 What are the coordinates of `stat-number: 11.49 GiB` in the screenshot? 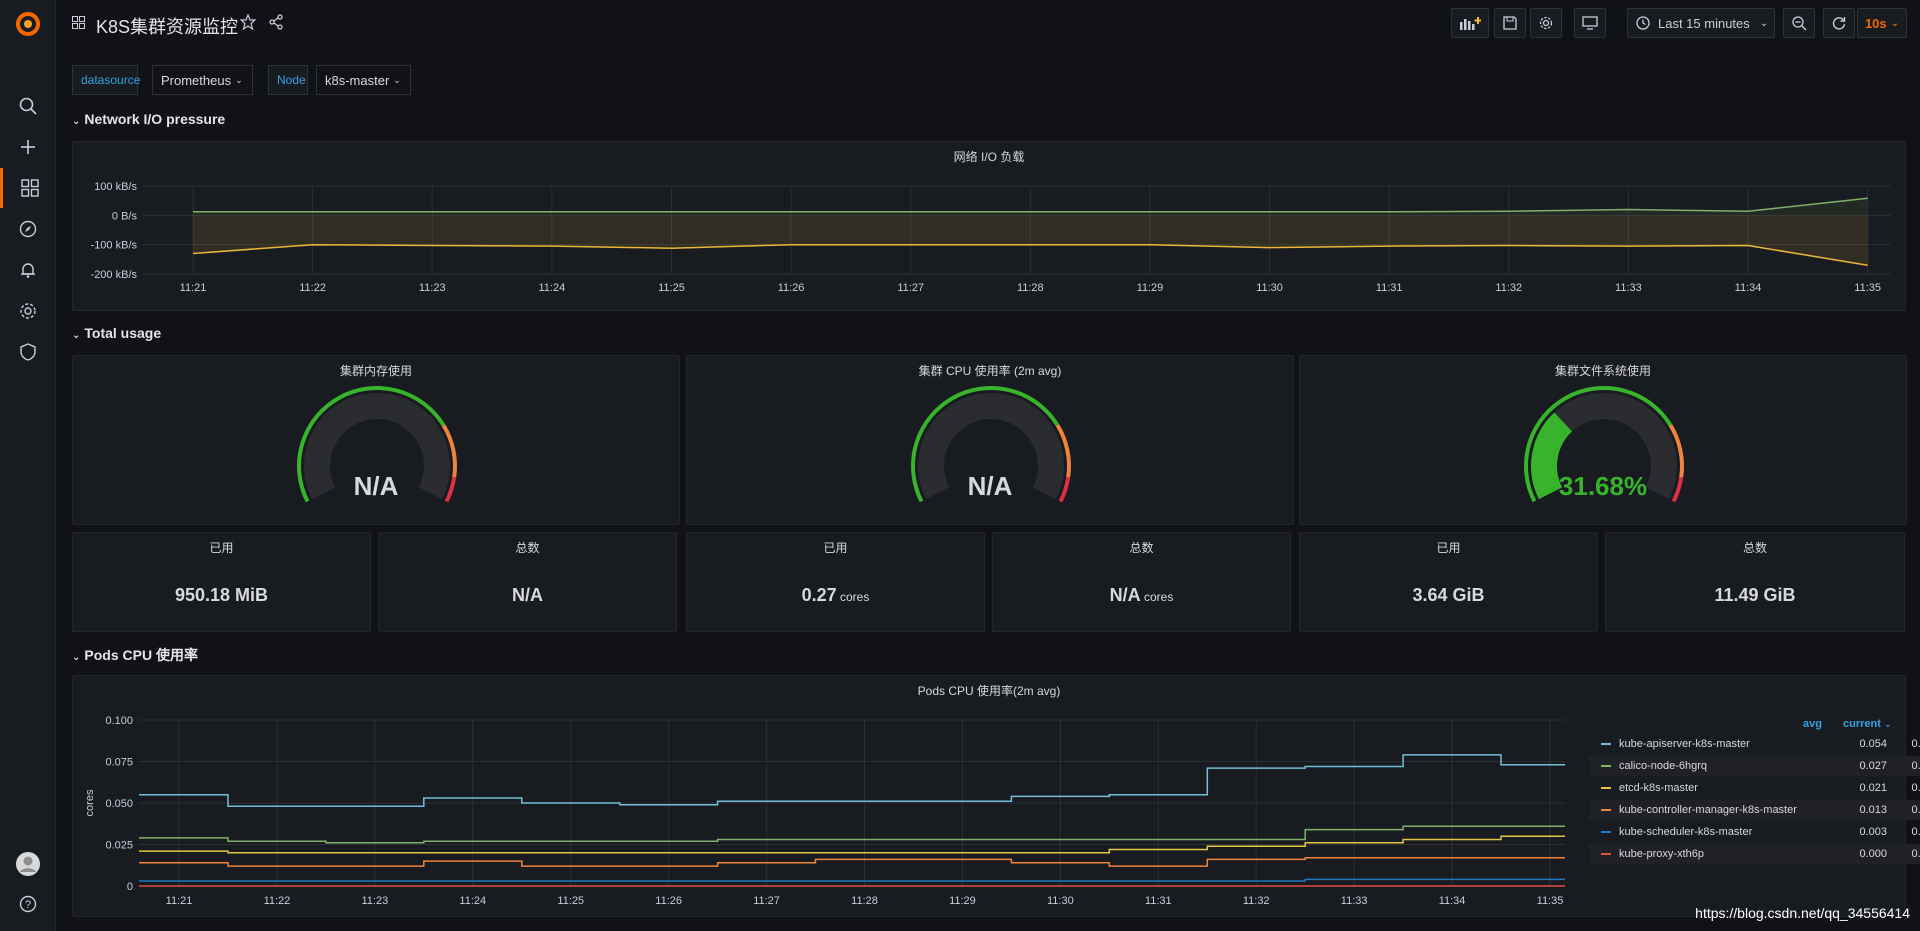 It's located at (1755, 595).